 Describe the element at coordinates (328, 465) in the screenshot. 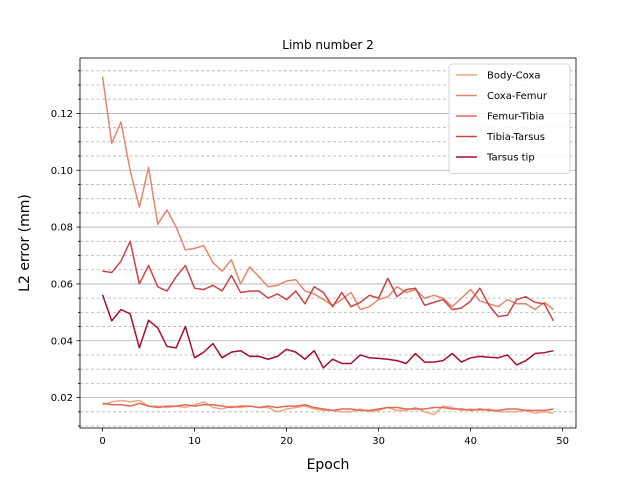

I see `x-axis-title: Epoch` at that location.